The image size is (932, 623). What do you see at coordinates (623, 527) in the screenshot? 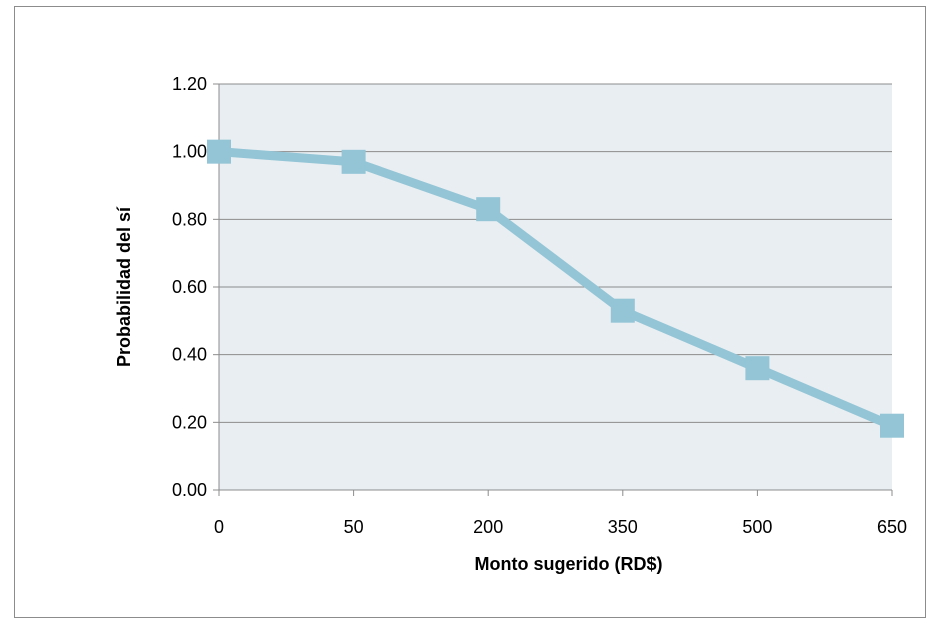
I see `x-tick-label: 350` at bounding box center [623, 527].